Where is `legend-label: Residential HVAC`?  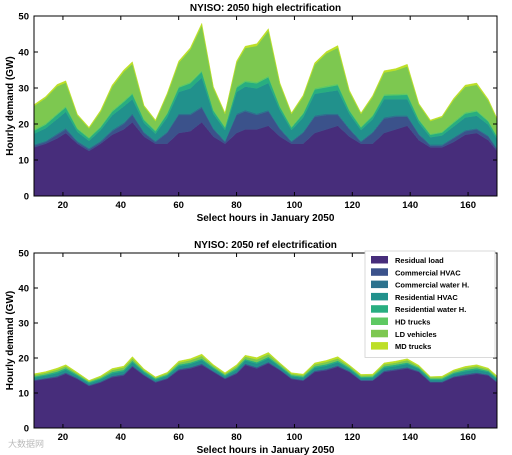 legend-label: Residential HVAC is located at coordinates (426, 297).